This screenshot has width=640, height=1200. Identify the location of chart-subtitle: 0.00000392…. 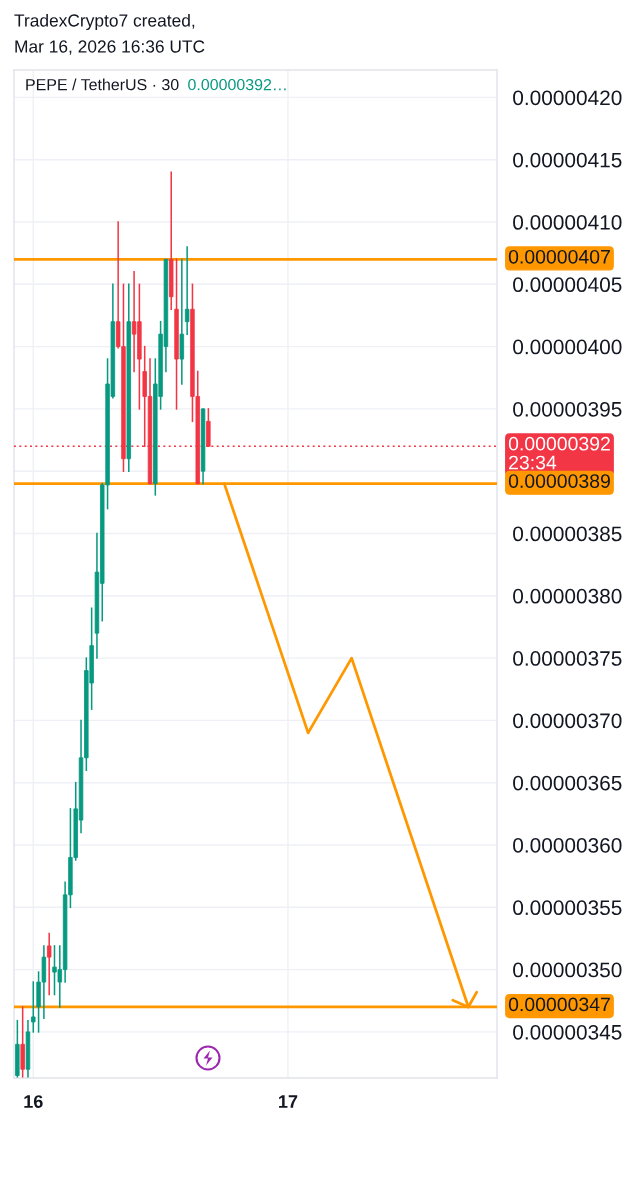
(237, 84).